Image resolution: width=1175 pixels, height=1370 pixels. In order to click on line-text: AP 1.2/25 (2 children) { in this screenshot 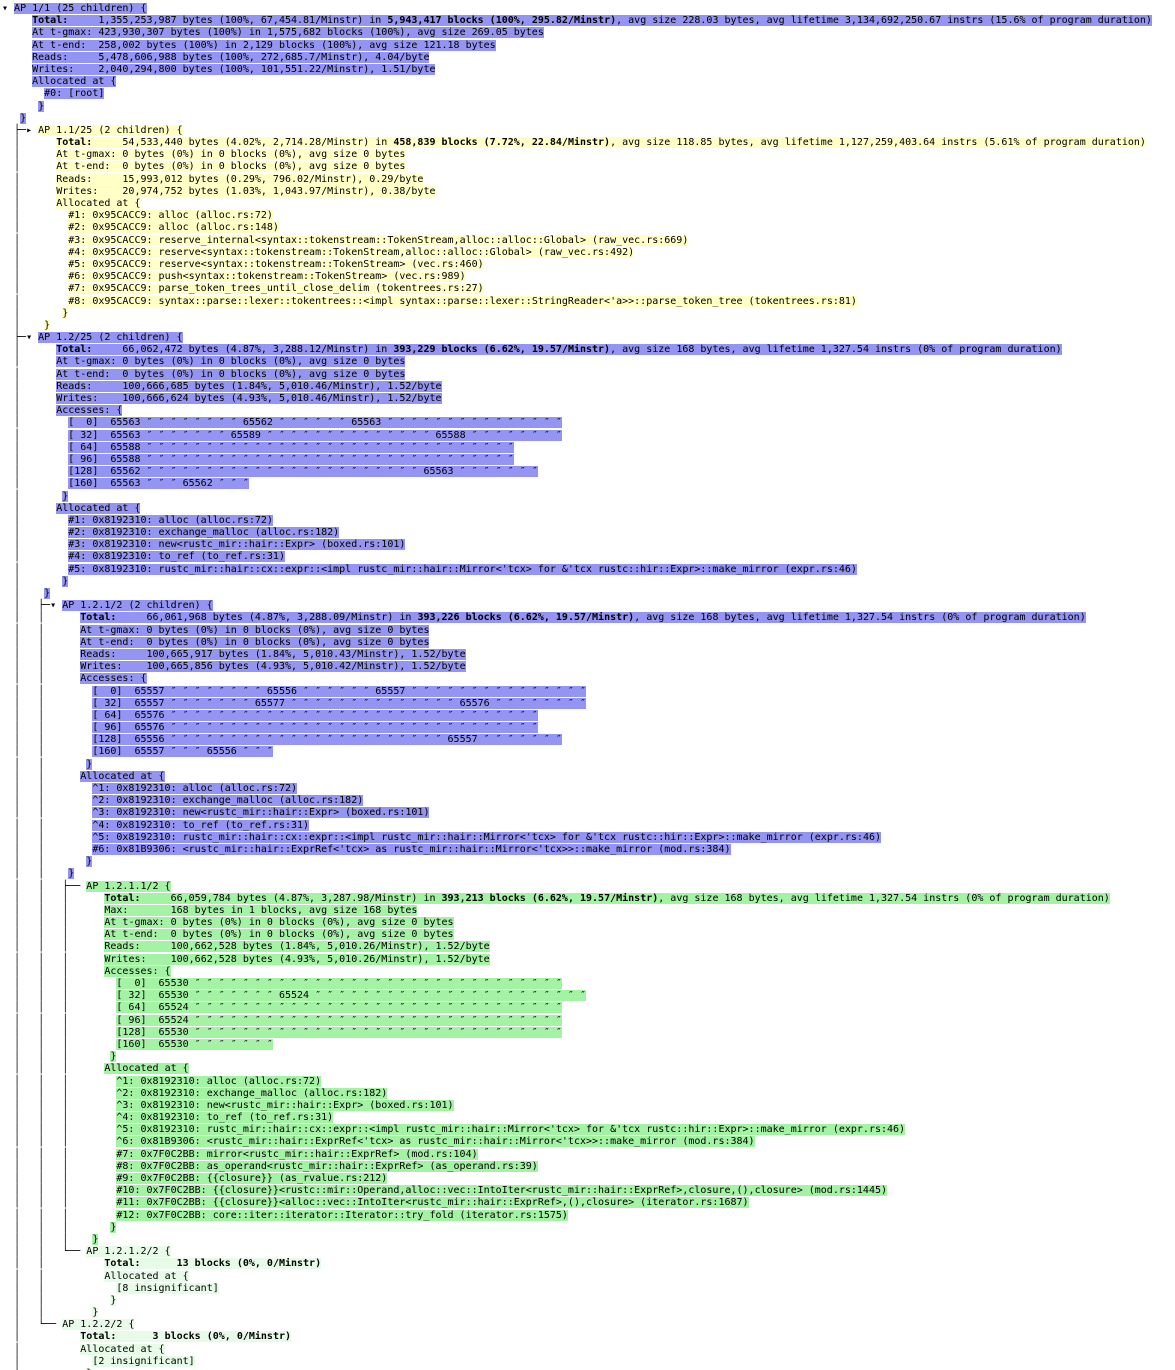, I will do `click(110, 338)`.